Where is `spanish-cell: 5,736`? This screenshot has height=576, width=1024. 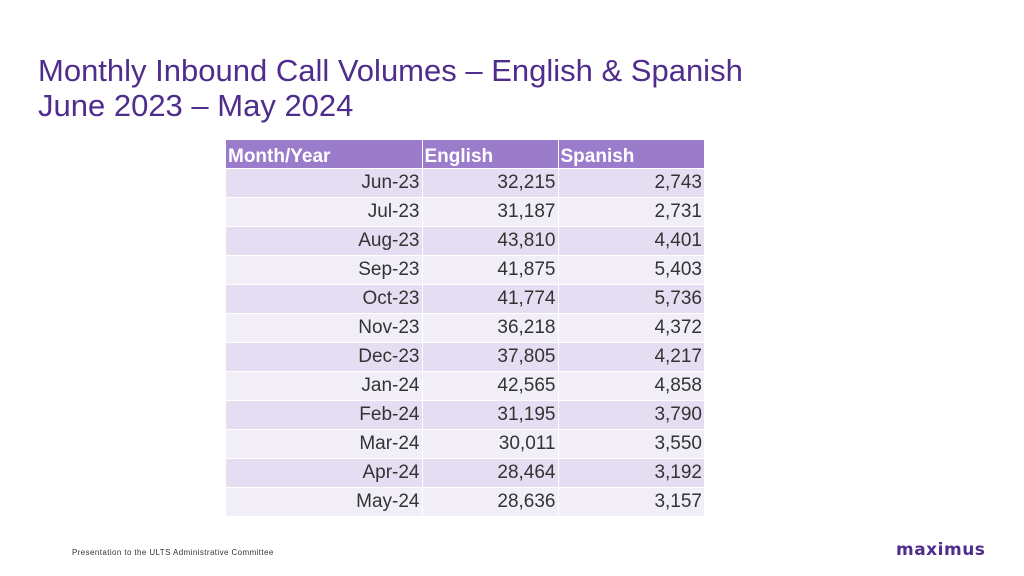 spanish-cell: 5,736 is located at coordinates (631, 299).